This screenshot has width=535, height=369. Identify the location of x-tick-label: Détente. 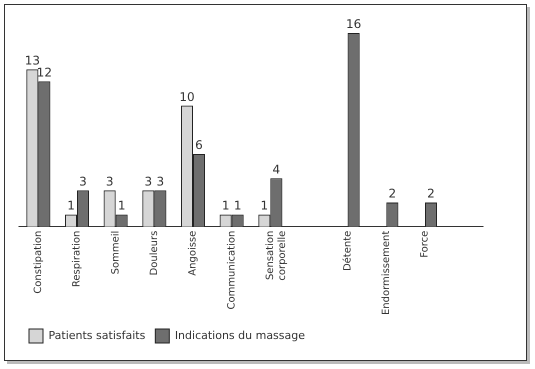
(348, 251).